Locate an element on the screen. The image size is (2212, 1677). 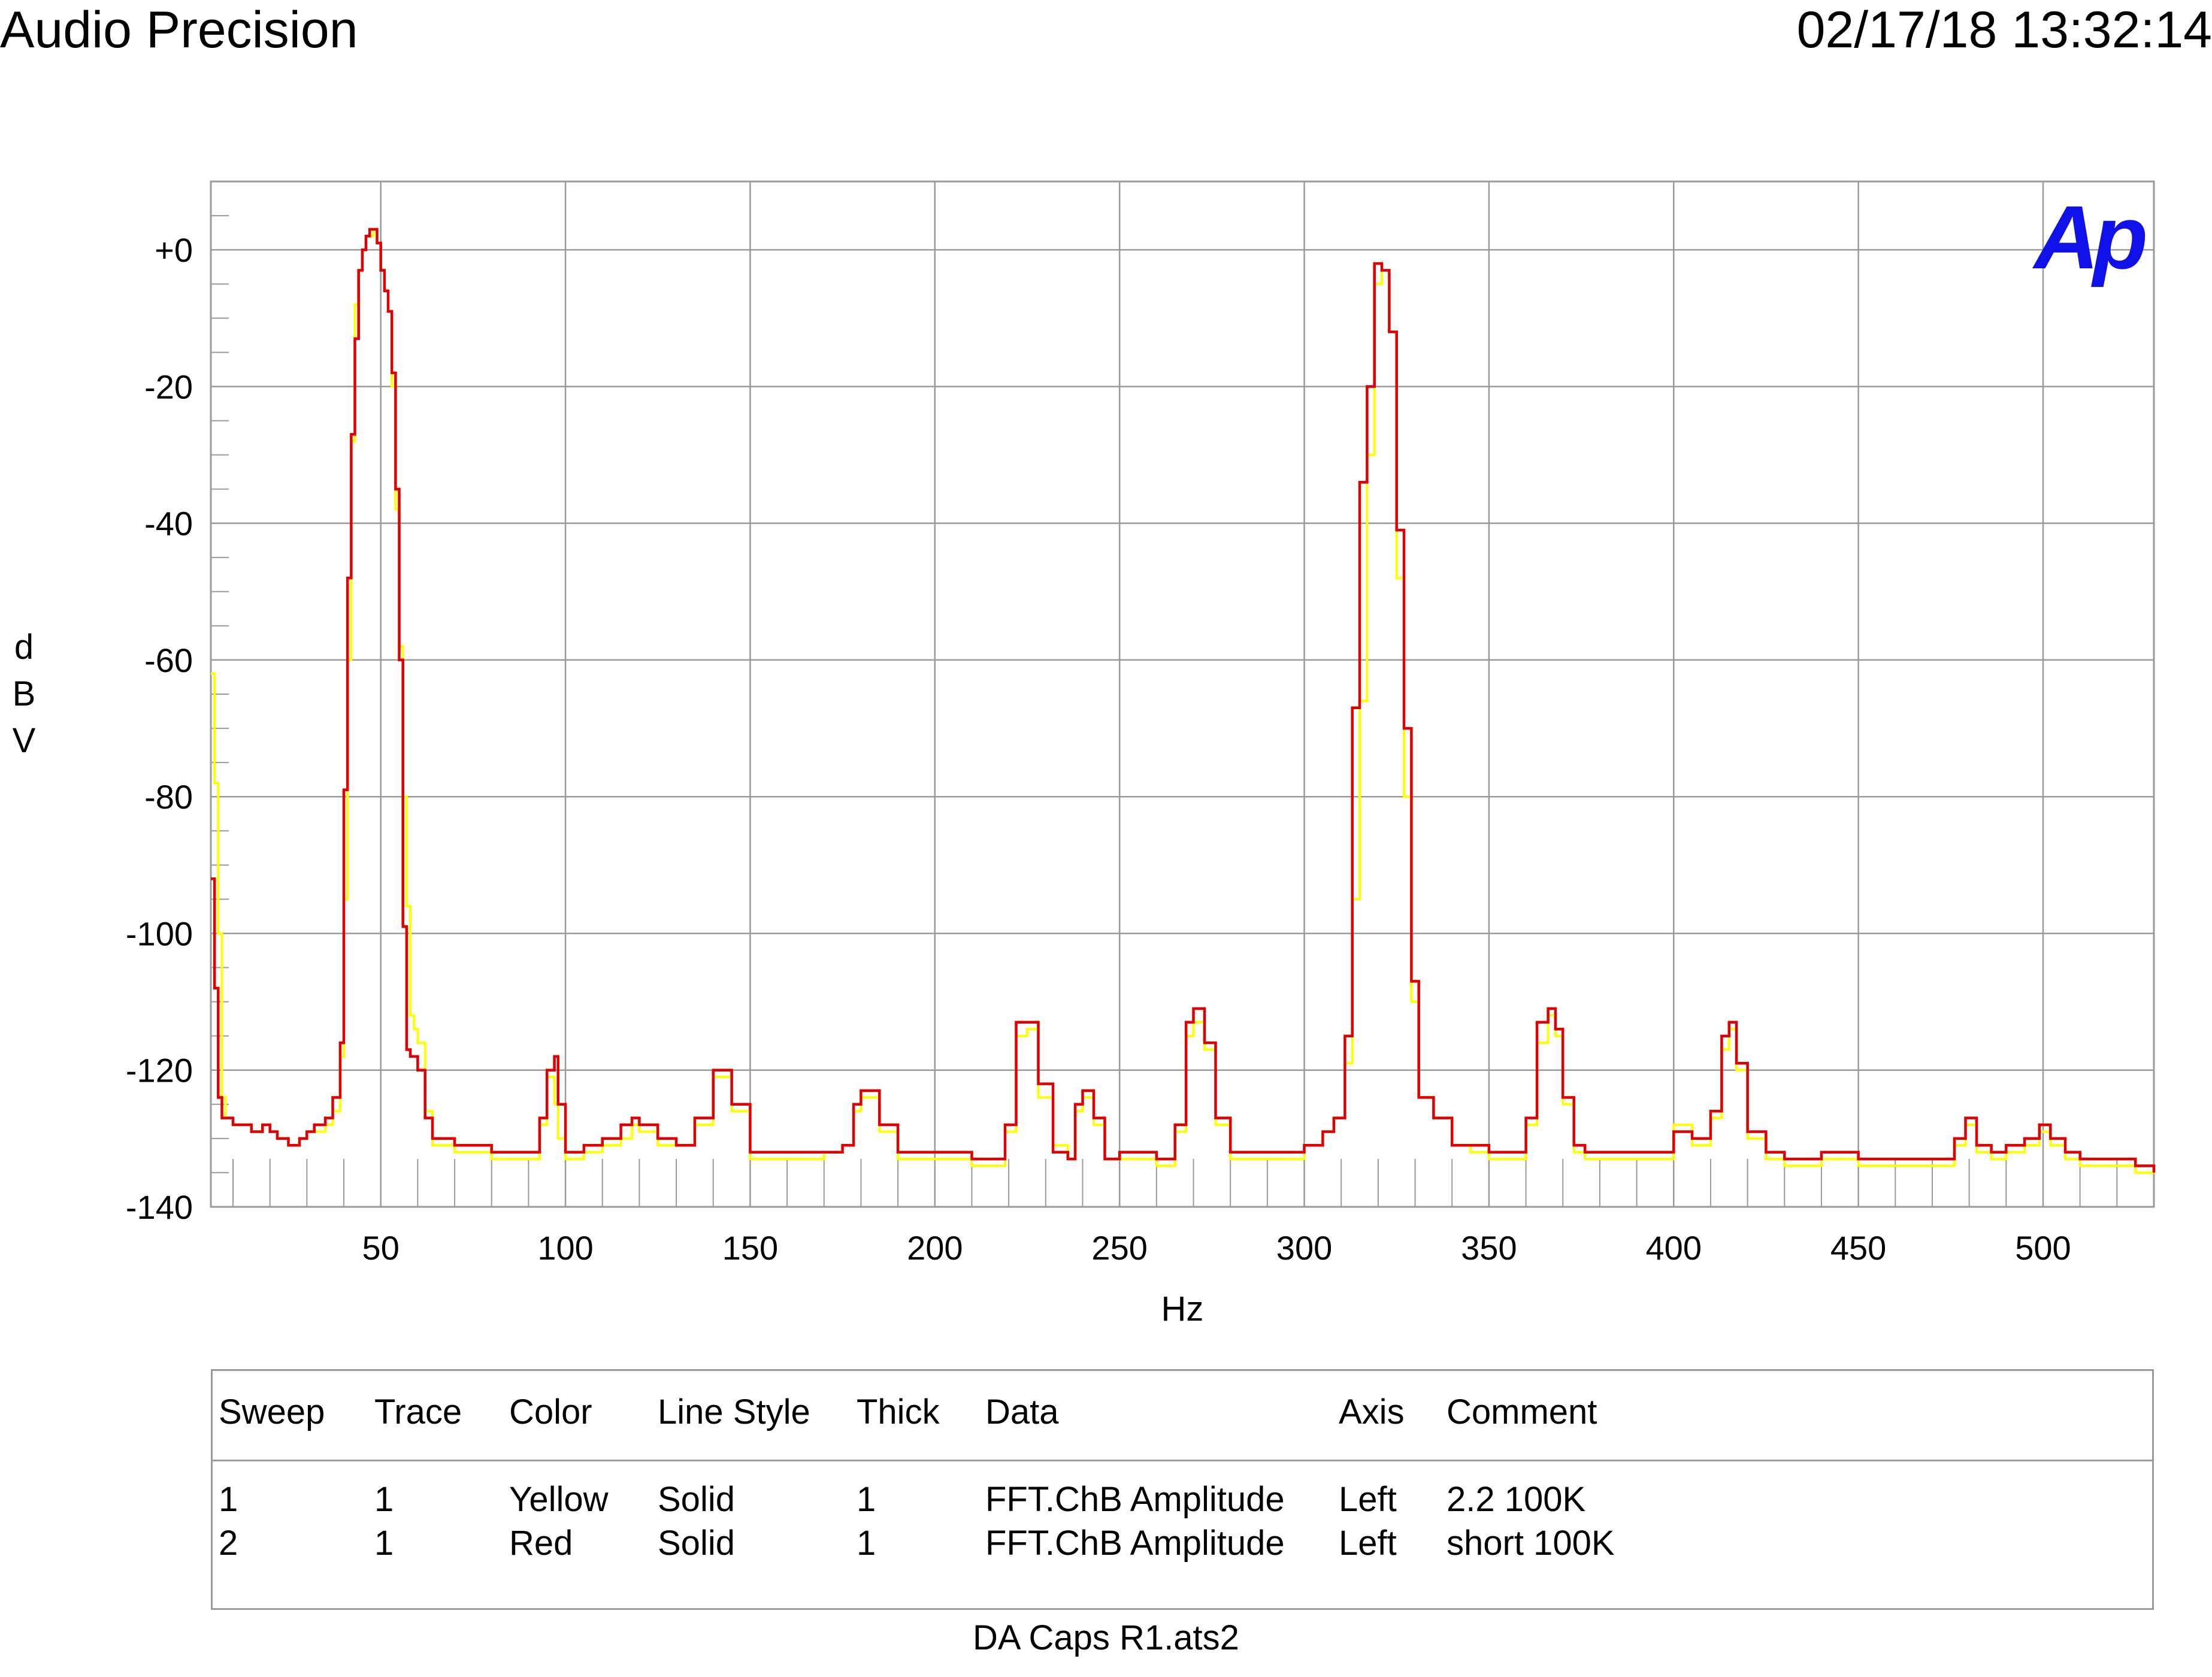
file-name: DA Caps R1.ats2 is located at coordinates (1106, 1637).